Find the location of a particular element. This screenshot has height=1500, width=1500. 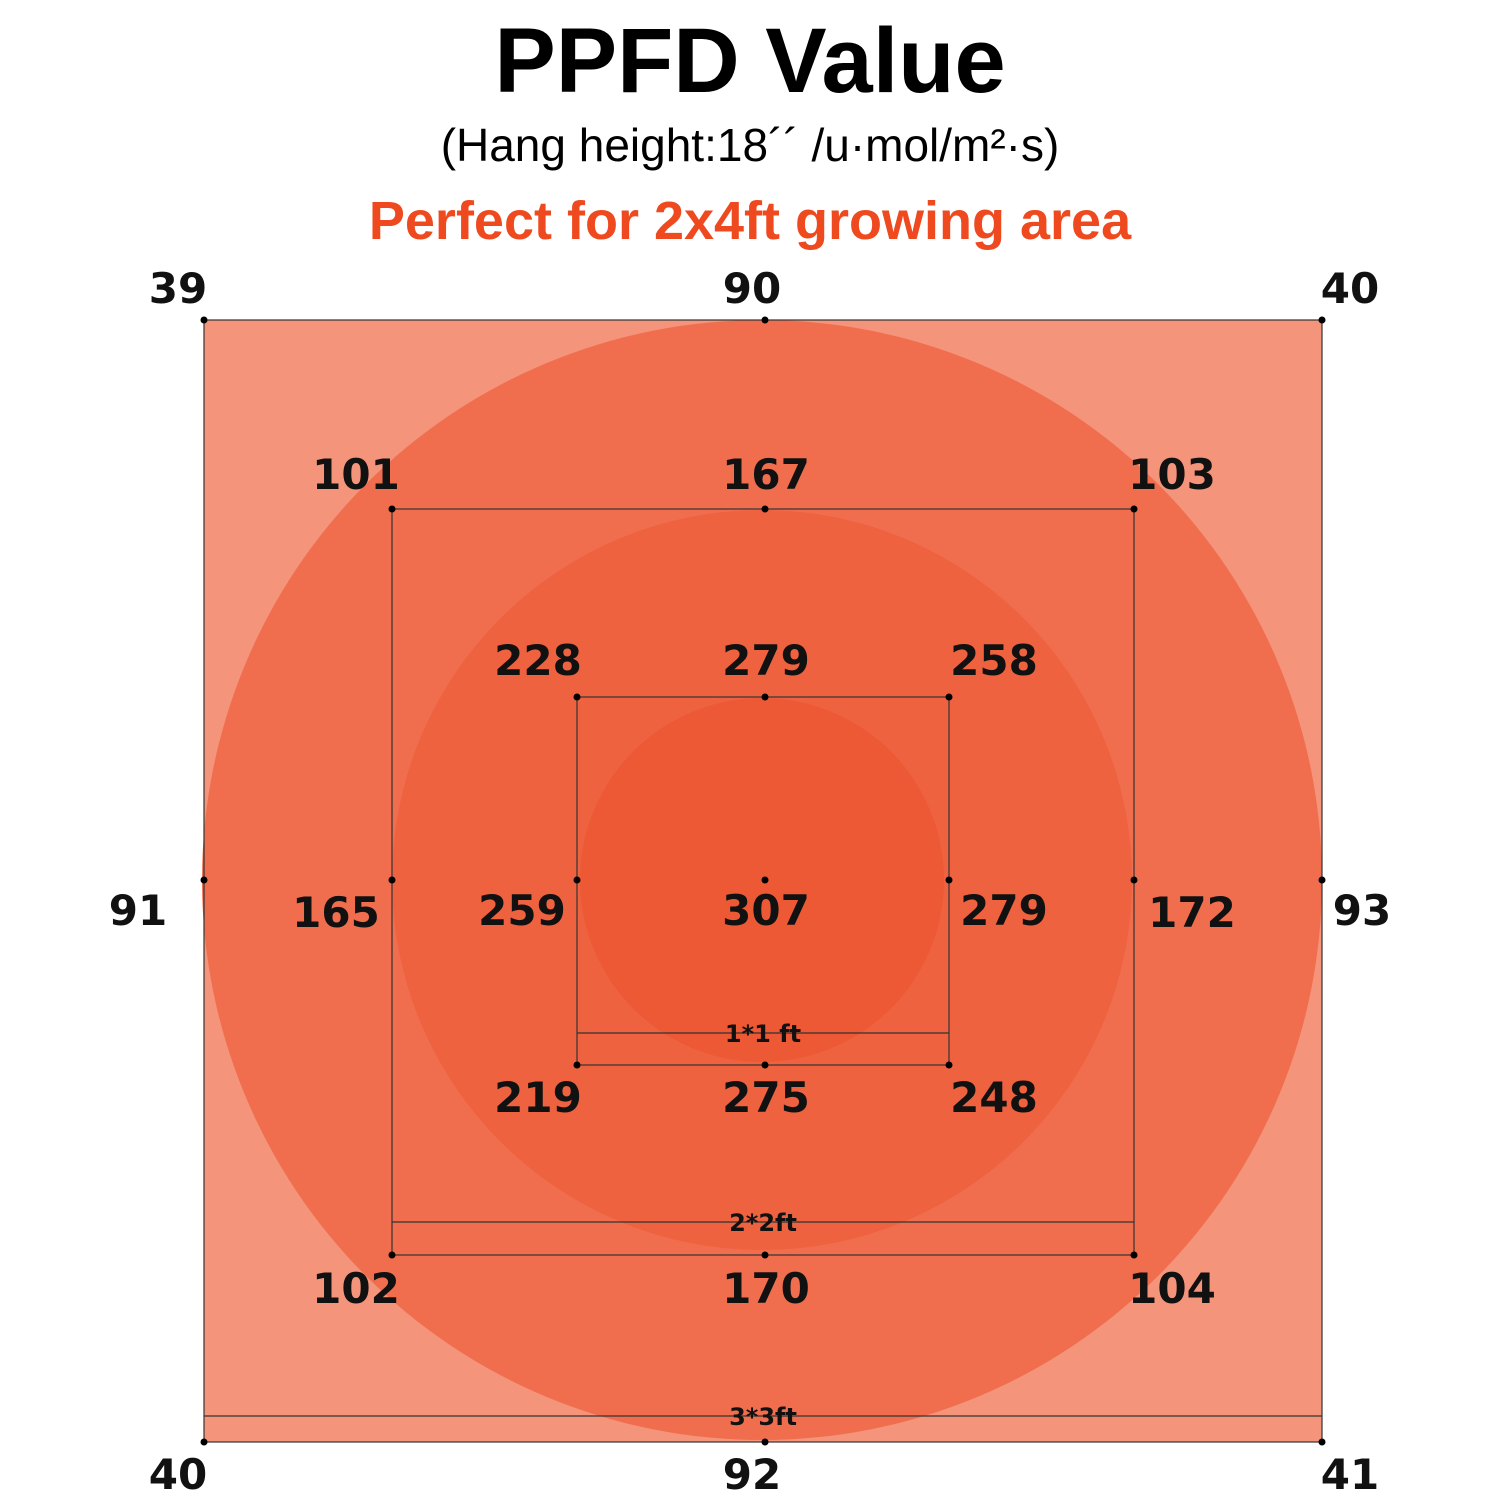

ppfd-reading-middle-left: 259 is located at coordinates (522, 910).